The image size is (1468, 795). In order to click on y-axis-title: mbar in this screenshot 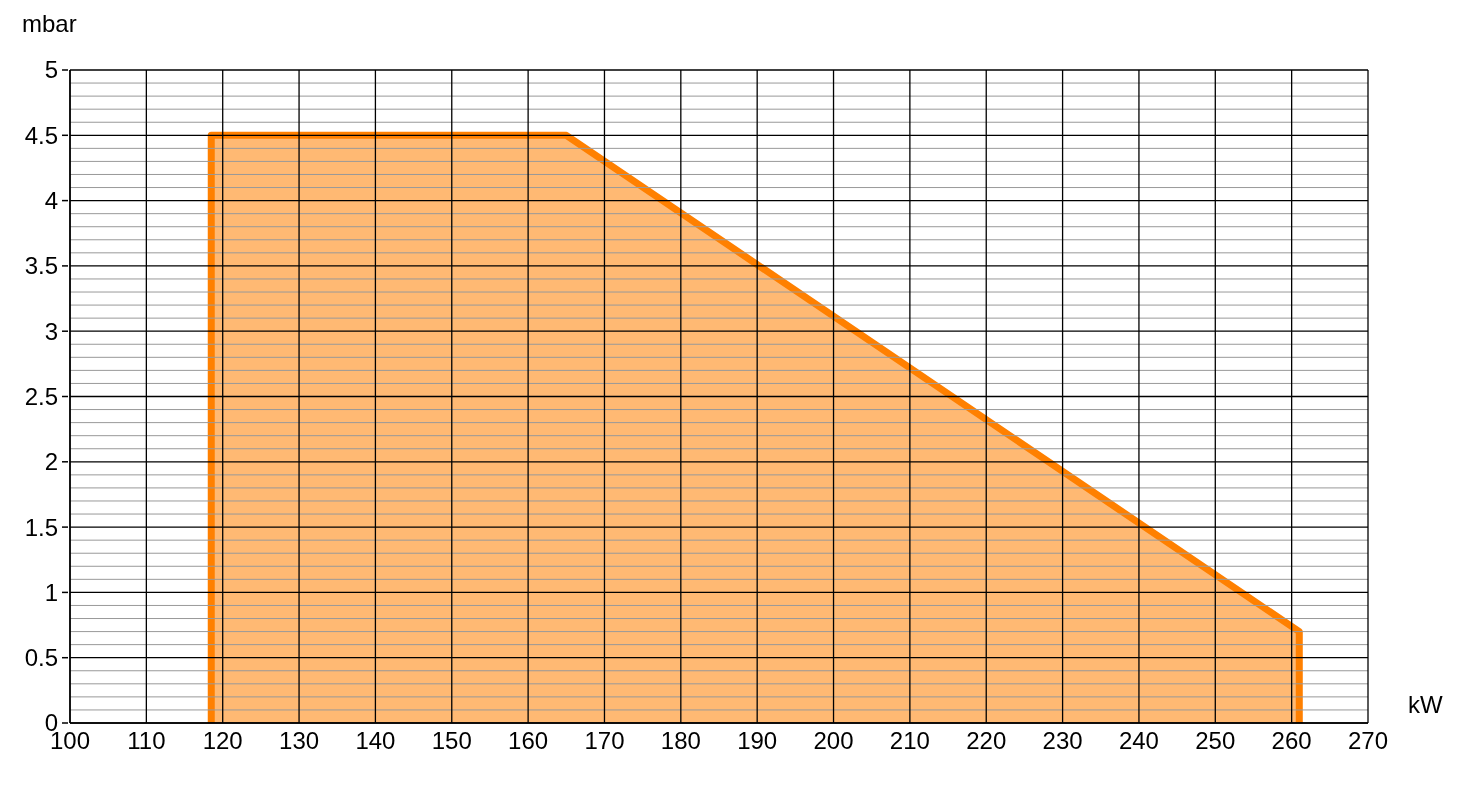, I will do `click(49, 24)`.